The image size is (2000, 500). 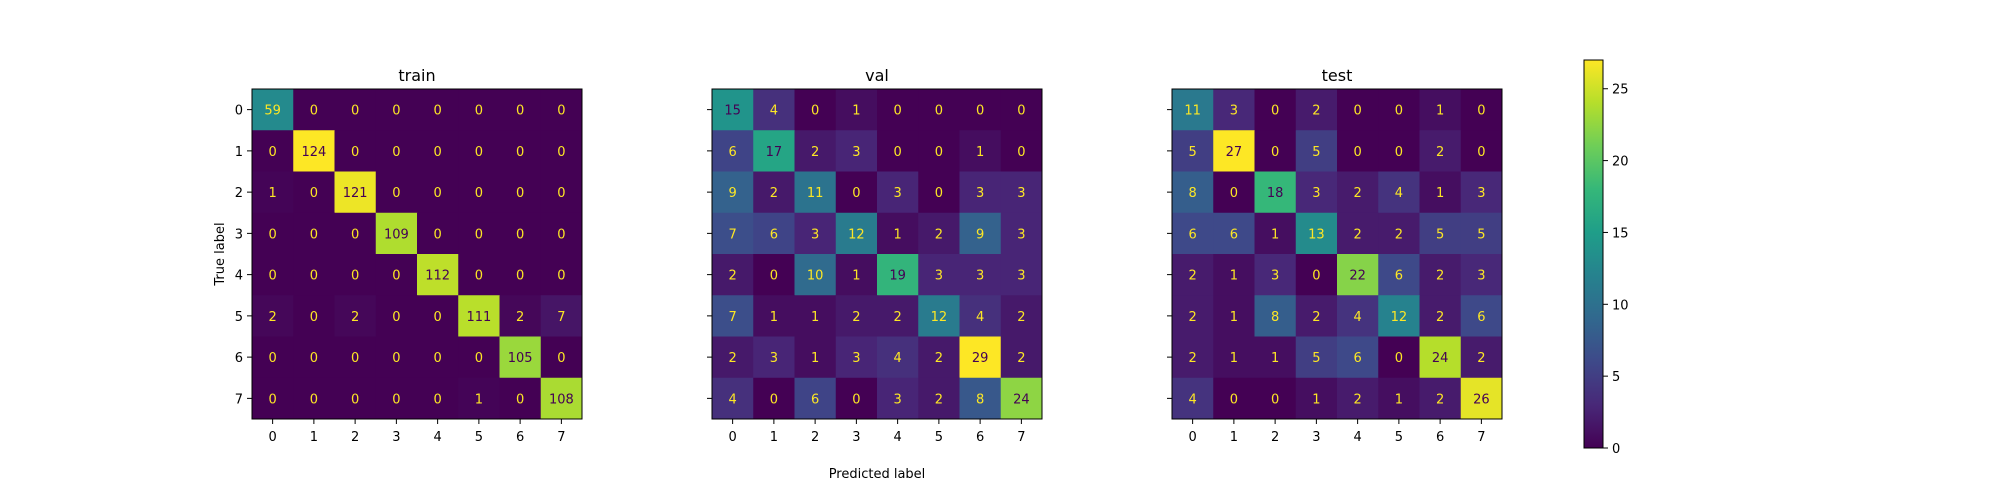 What do you see at coordinates (239, 111) in the screenshot?
I see `y-tick-label: 0` at bounding box center [239, 111].